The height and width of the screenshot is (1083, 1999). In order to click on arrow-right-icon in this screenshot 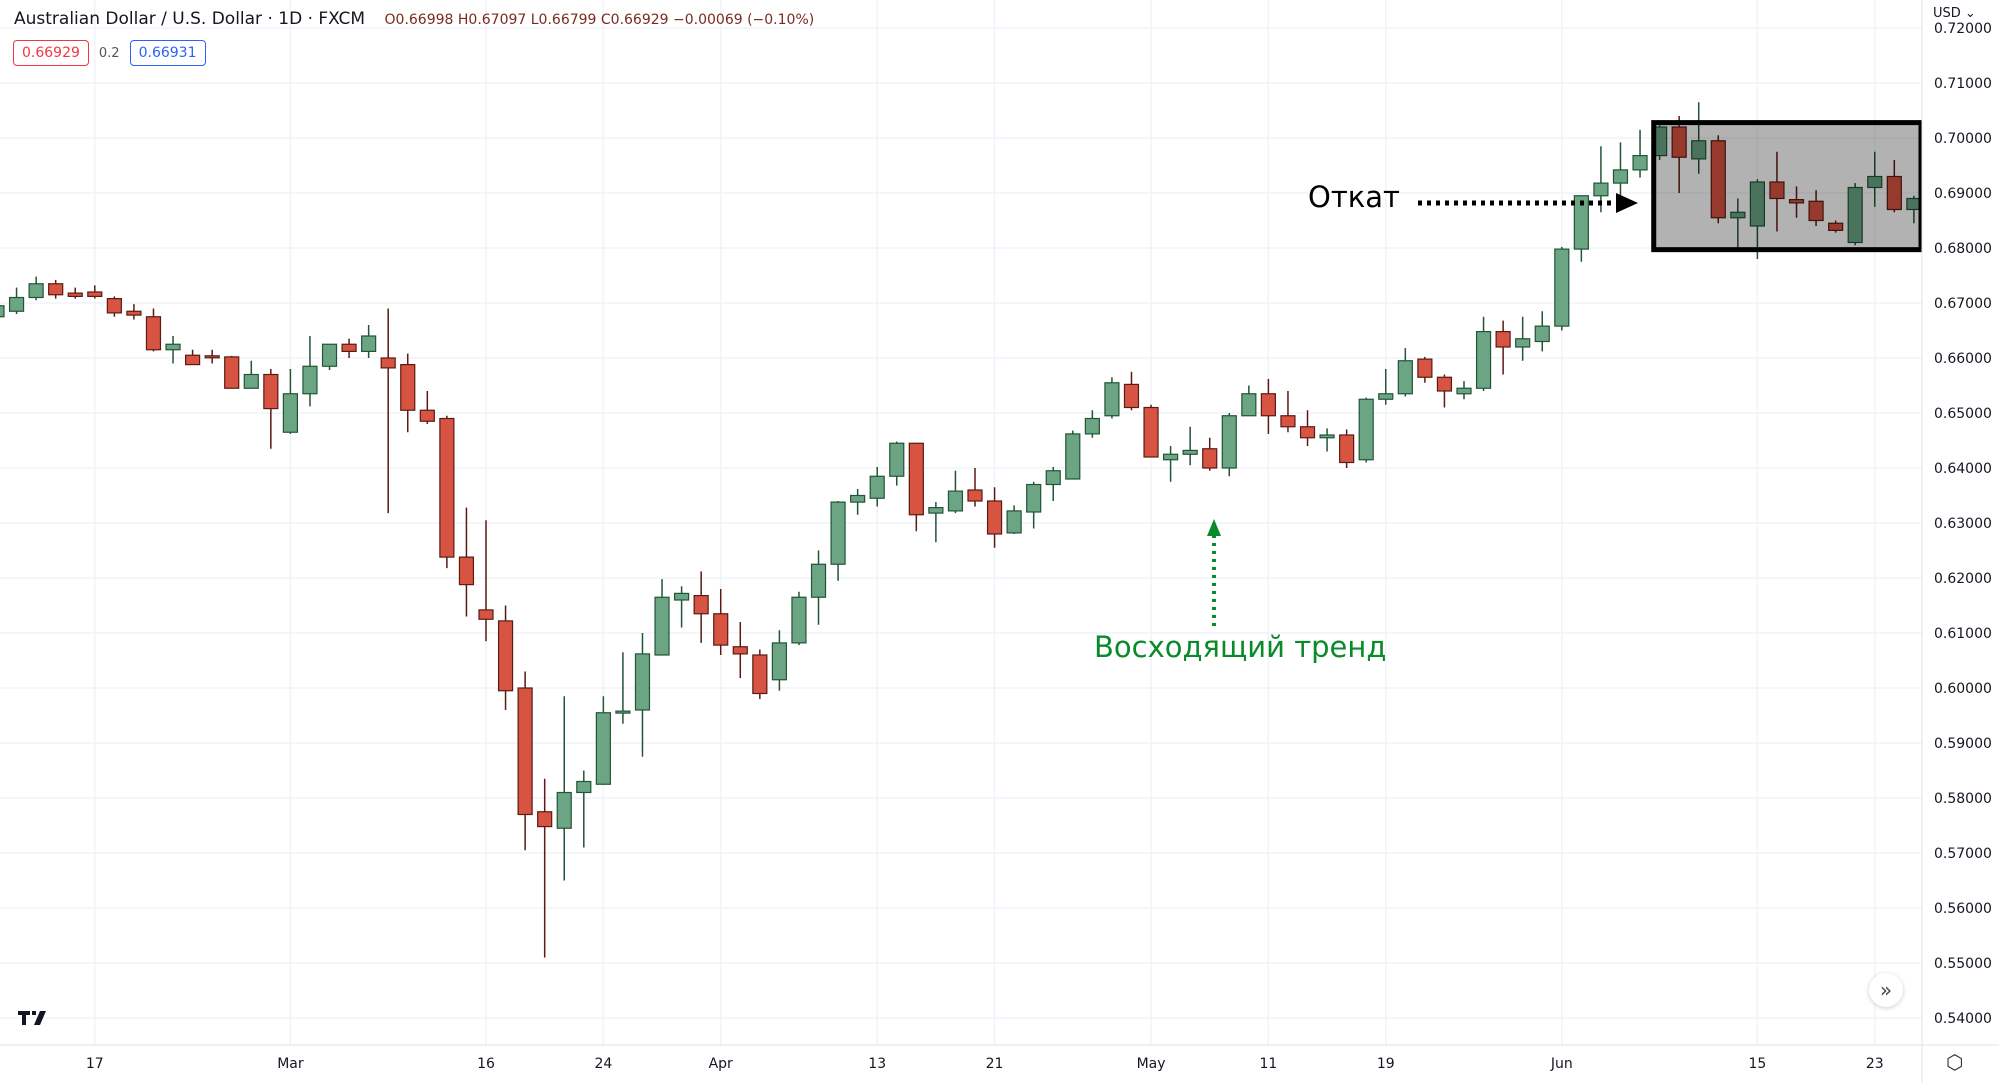, I will do `click(1627, 203)`.